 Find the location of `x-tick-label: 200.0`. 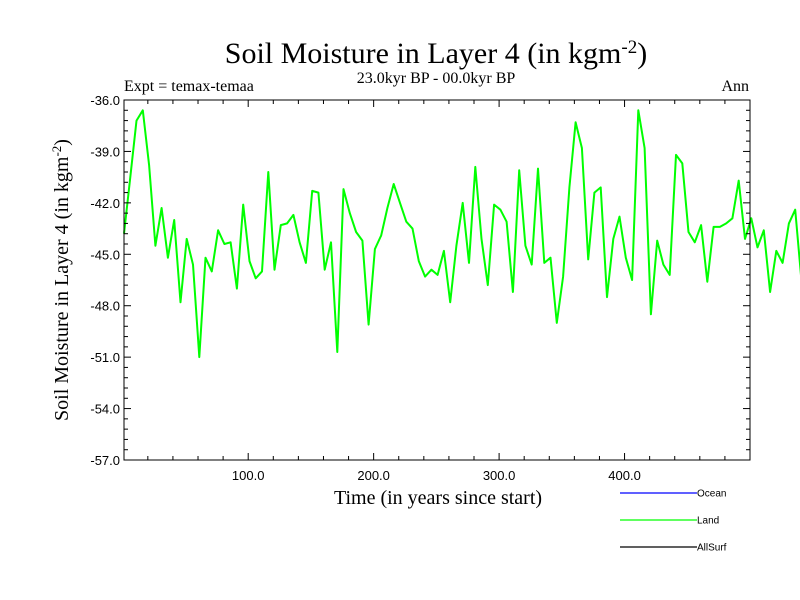

x-tick-label: 200.0 is located at coordinates (373, 475).